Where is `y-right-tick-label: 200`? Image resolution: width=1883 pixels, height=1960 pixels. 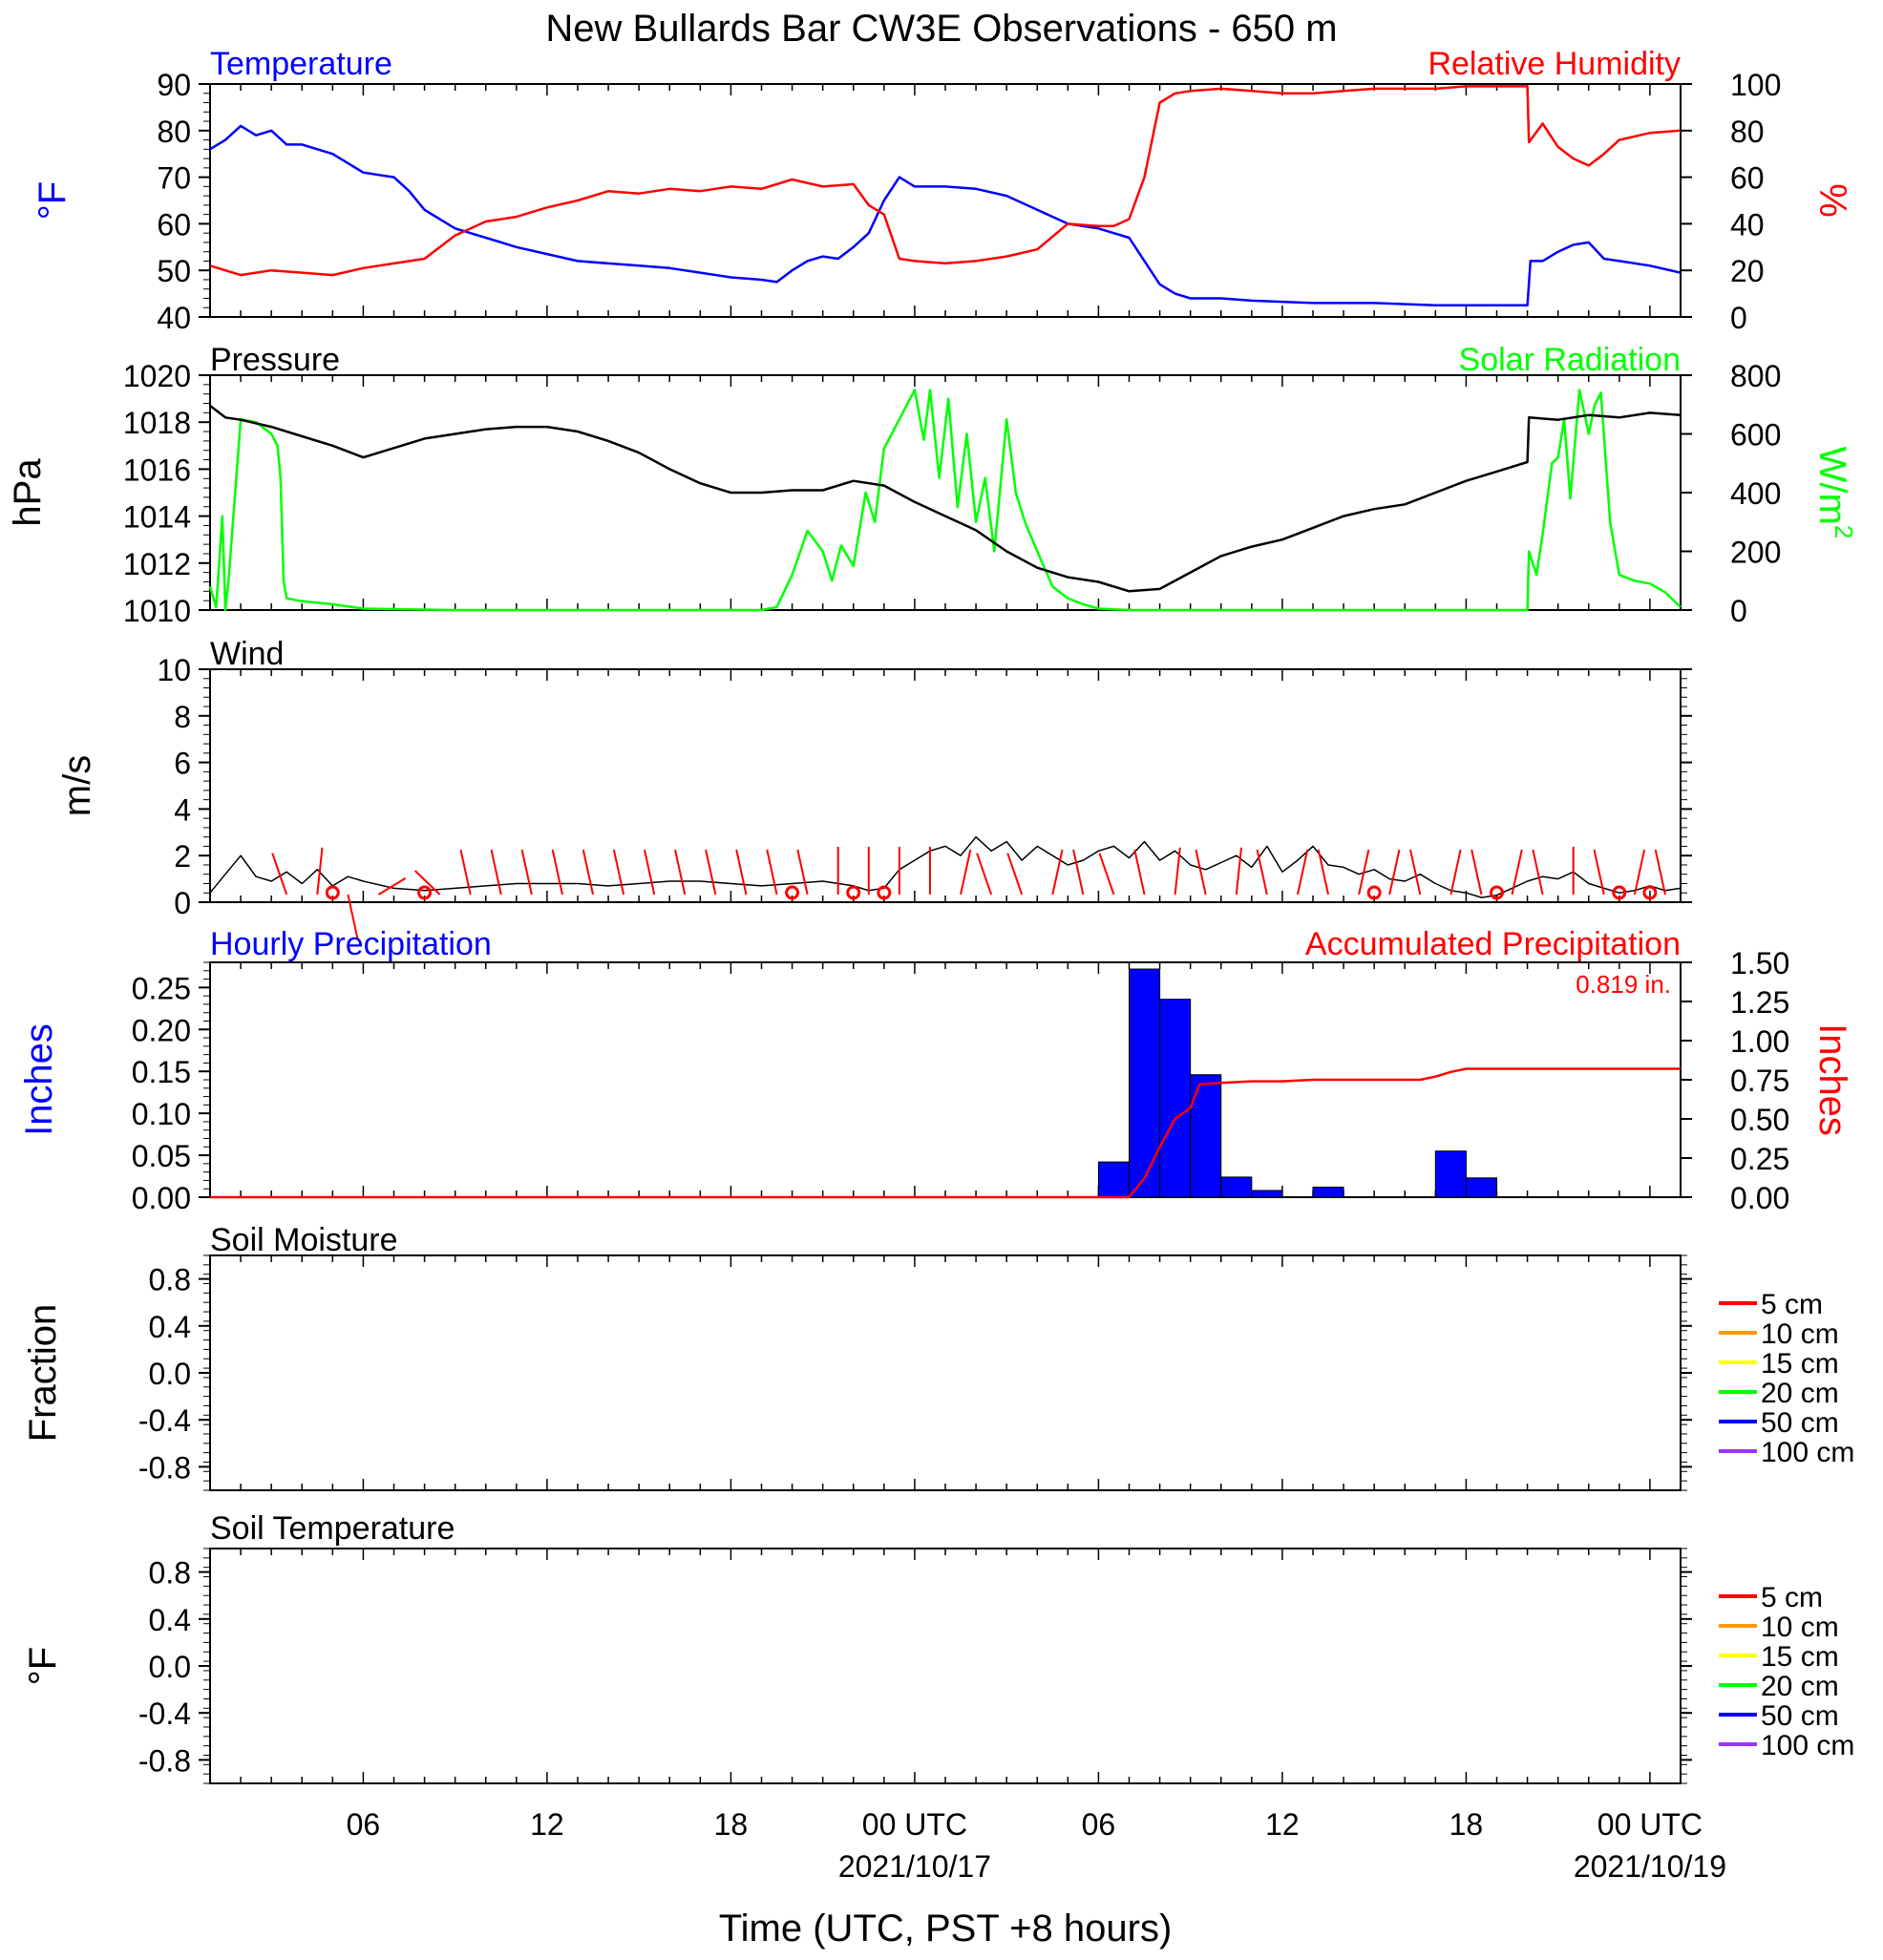
y-right-tick-label: 200 is located at coordinates (1755, 553).